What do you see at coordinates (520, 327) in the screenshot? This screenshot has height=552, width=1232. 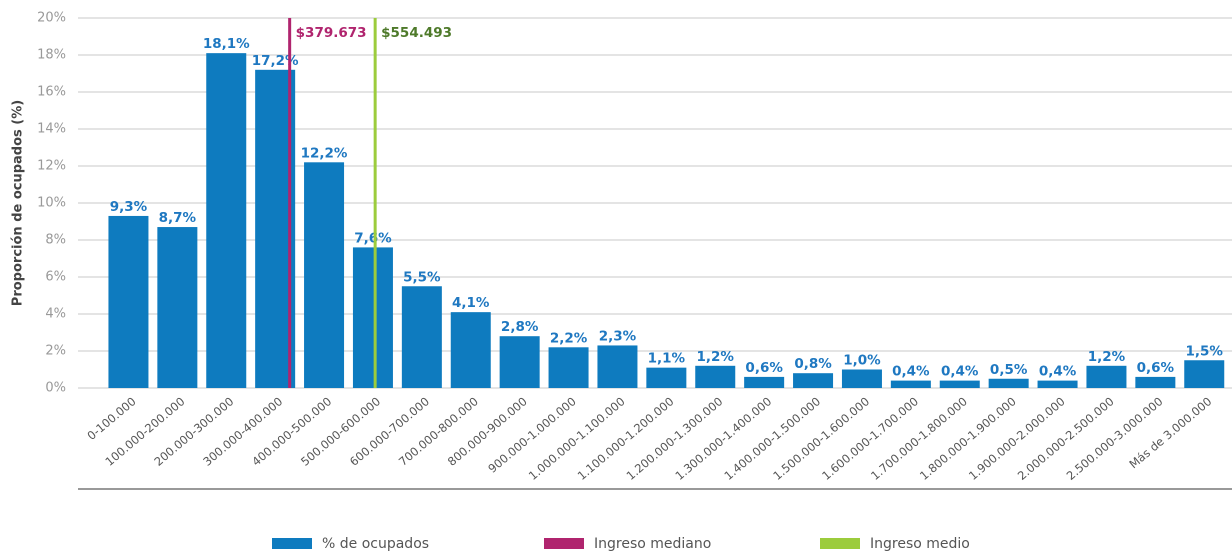 I see `value-label: 2,8%` at bounding box center [520, 327].